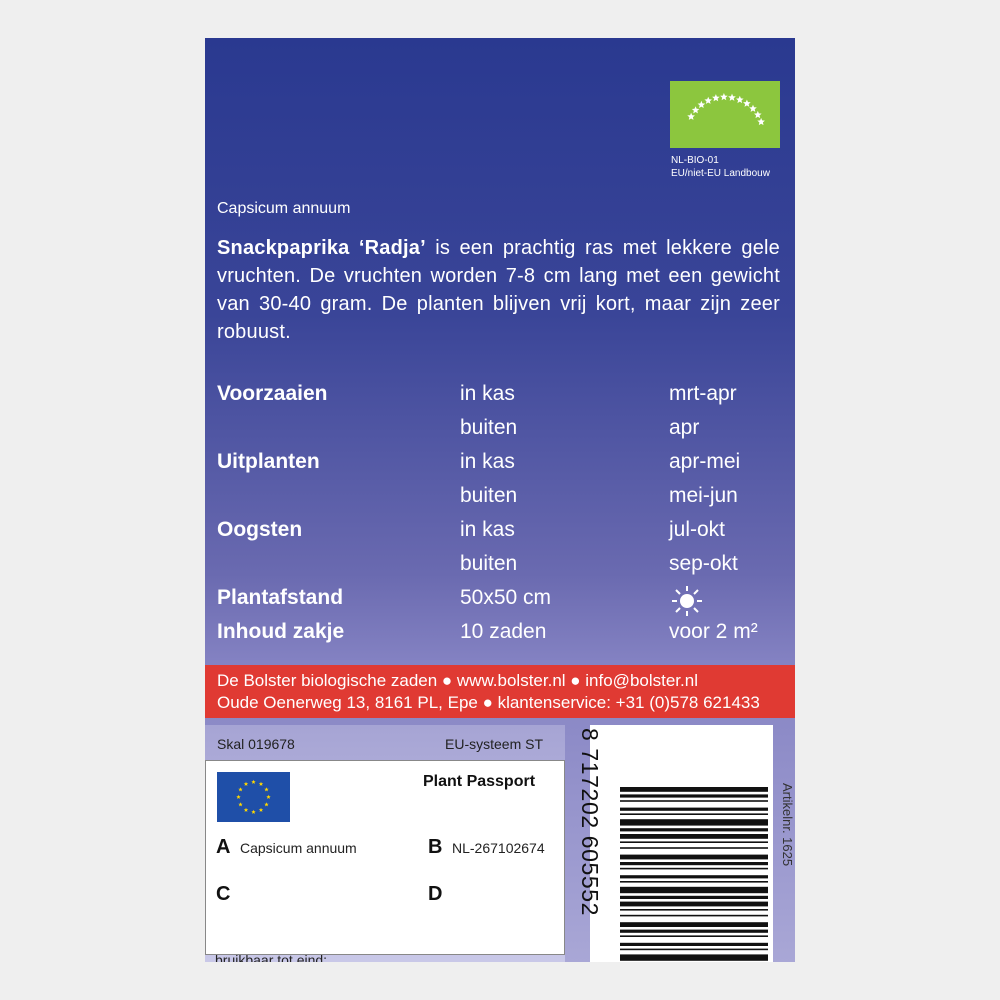 This screenshot has height=1000, width=1000. Describe the element at coordinates (725, 114) in the screenshot. I see `eu-organic-logo` at that location.